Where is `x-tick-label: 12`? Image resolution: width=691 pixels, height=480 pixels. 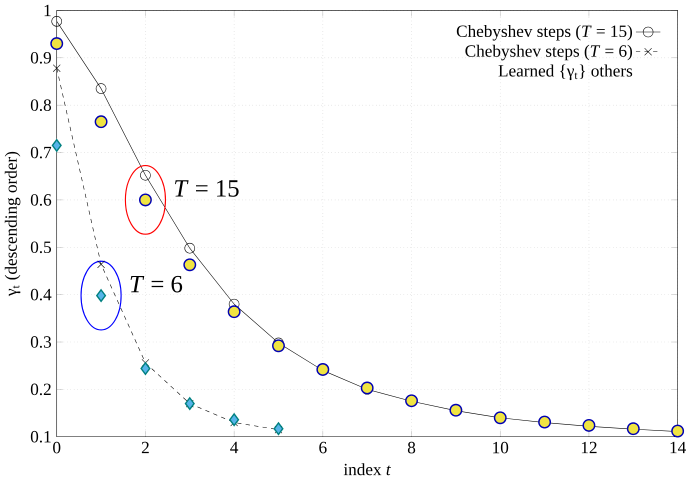 x-tick-label: 12 is located at coordinates (589, 448).